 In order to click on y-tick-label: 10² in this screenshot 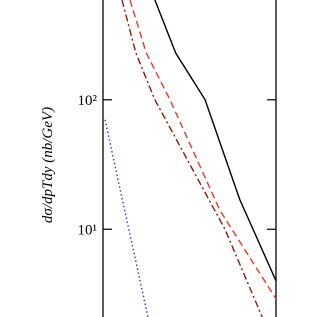, I will do `click(88, 101)`.